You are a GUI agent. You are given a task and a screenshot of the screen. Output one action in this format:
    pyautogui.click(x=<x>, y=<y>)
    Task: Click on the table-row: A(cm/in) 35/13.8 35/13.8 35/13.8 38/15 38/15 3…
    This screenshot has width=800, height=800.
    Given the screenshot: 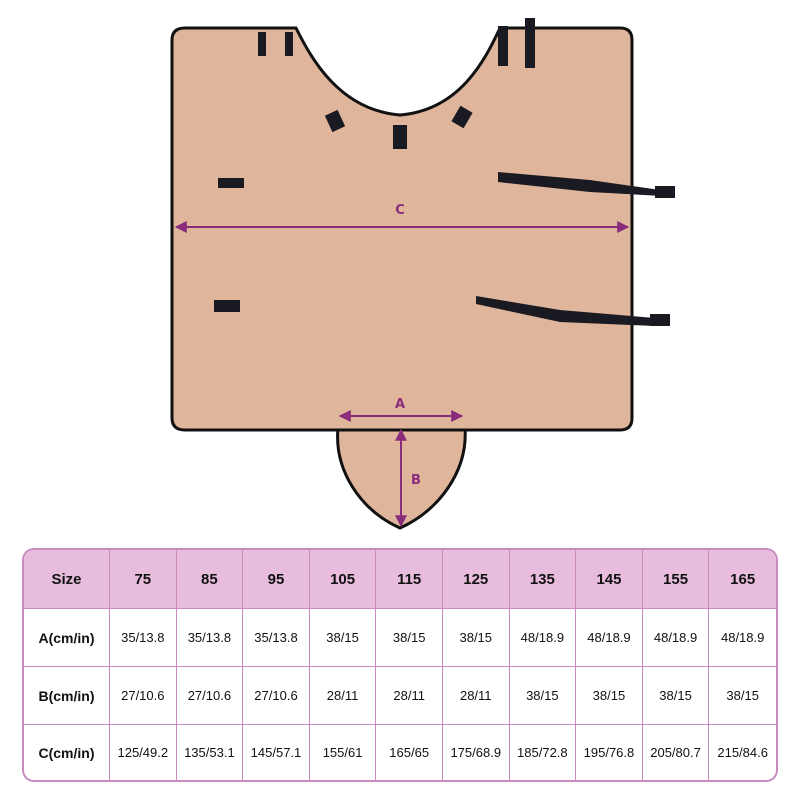 What is the action you would take?
    pyautogui.click(x=400, y=638)
    